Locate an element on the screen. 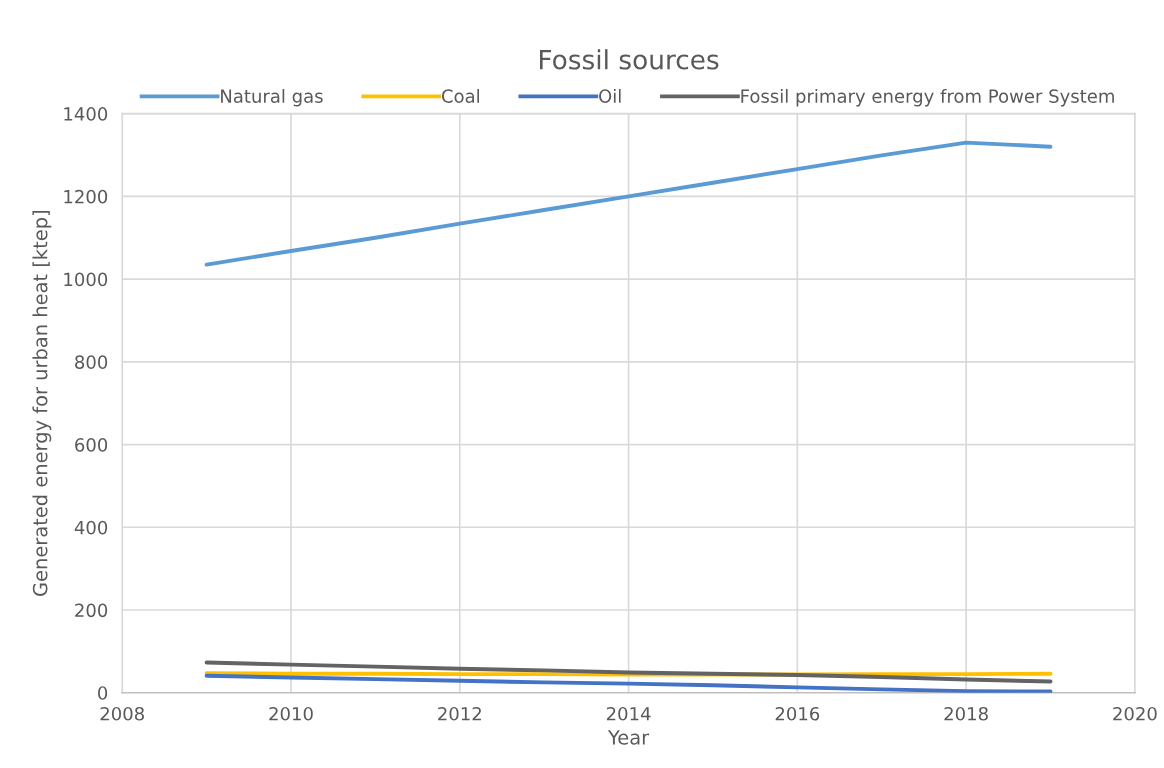 The image size is (1164, 768). y-axis-title: Generated energy for urban heat [ktep] is located at coordinates (42, 403).